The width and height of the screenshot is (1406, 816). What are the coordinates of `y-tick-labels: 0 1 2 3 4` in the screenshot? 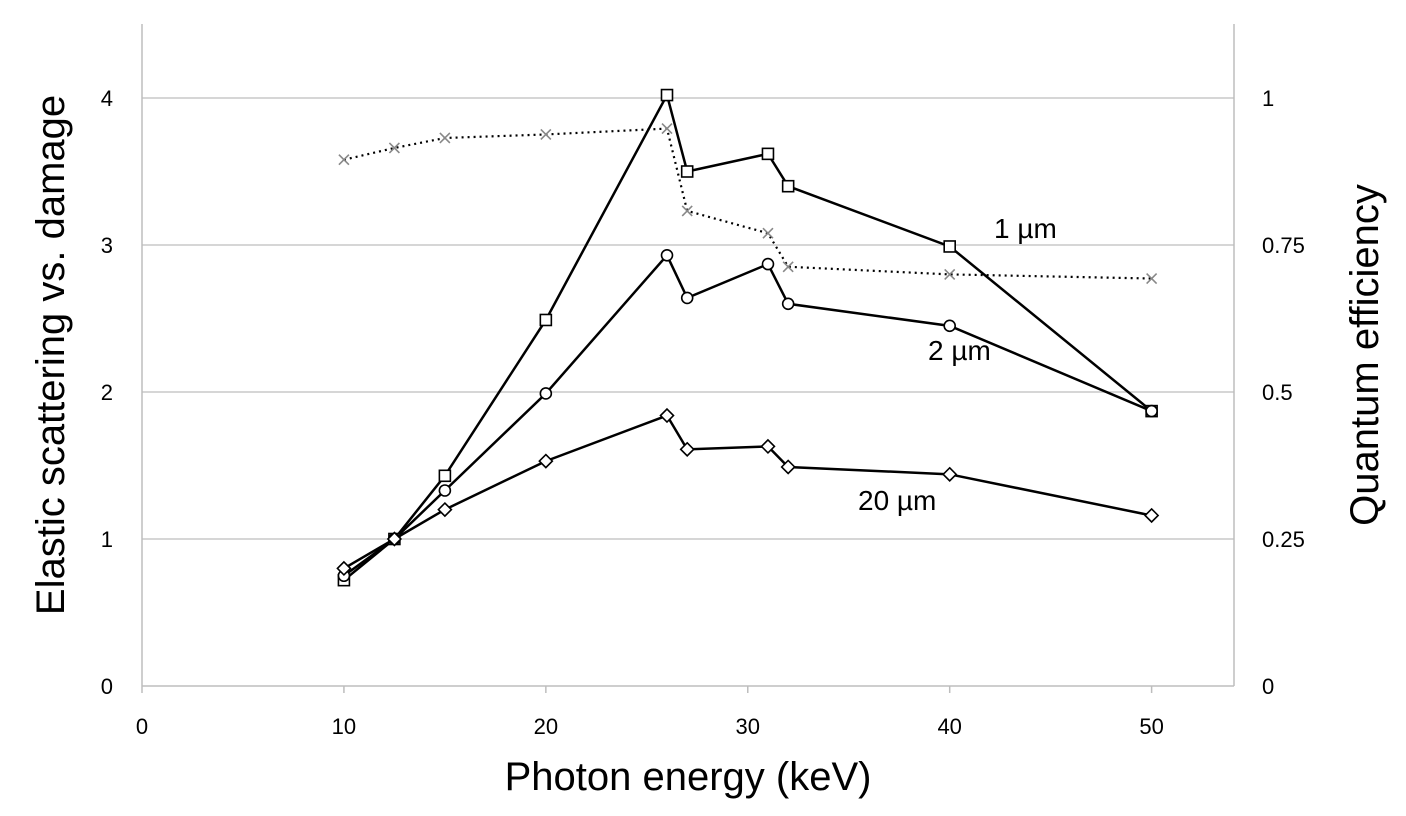 It's located at (107, 392).